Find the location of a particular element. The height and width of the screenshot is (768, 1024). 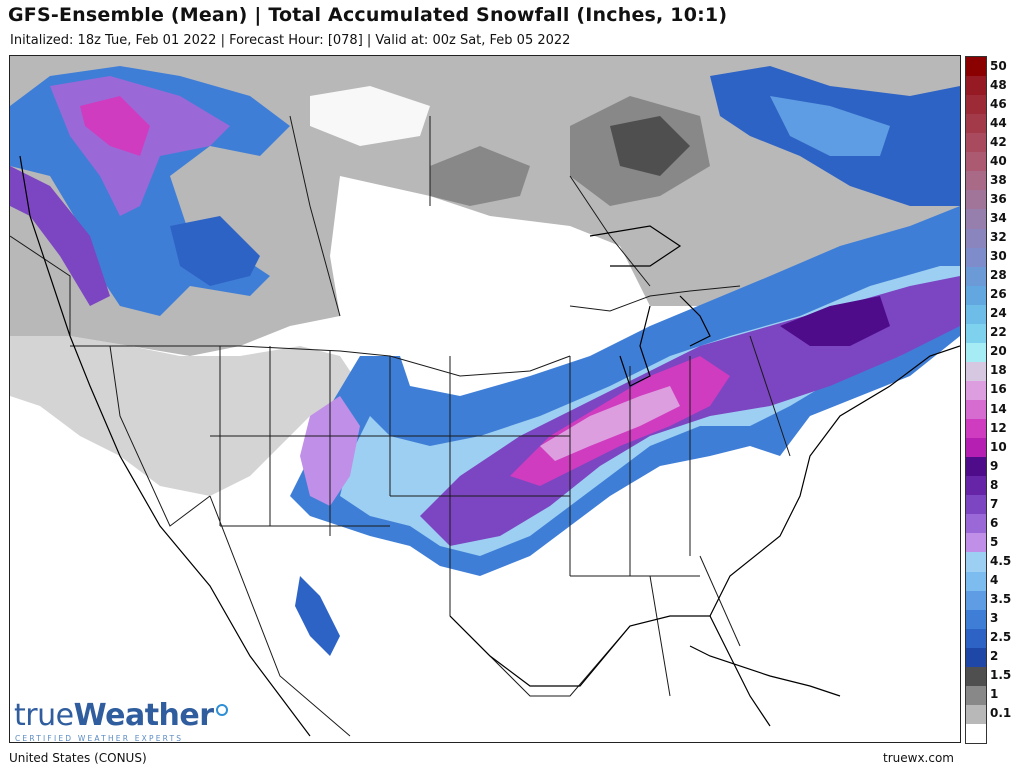

snow-band-southwest is located at coordinates (317, 616).